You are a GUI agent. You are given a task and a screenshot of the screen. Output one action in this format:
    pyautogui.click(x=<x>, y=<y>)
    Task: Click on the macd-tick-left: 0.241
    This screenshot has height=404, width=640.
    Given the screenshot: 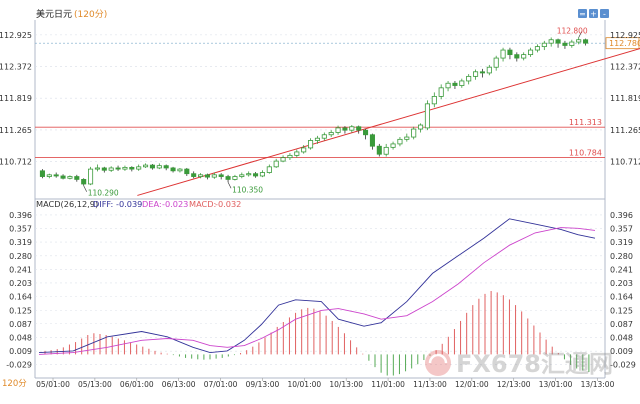 What is the action you would take?
    pyautogui.click(x=20, y=270)
    